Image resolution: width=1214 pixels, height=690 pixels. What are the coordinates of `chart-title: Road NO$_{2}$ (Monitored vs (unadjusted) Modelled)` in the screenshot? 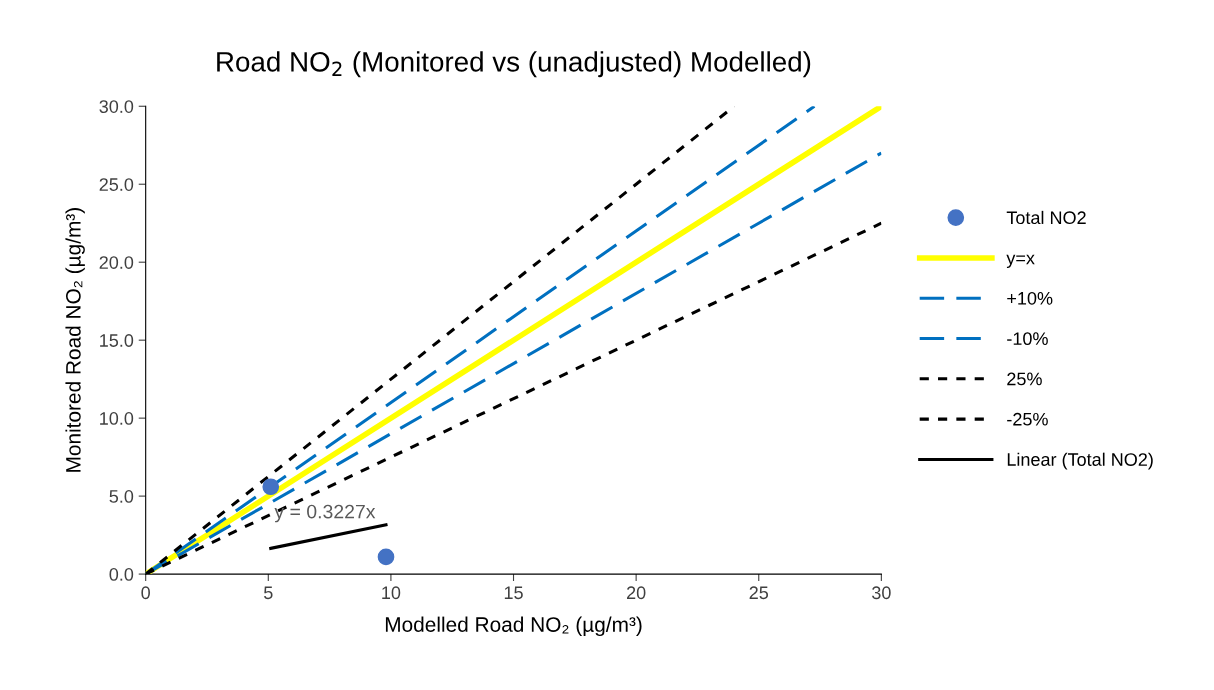 It's located at (514, 64).